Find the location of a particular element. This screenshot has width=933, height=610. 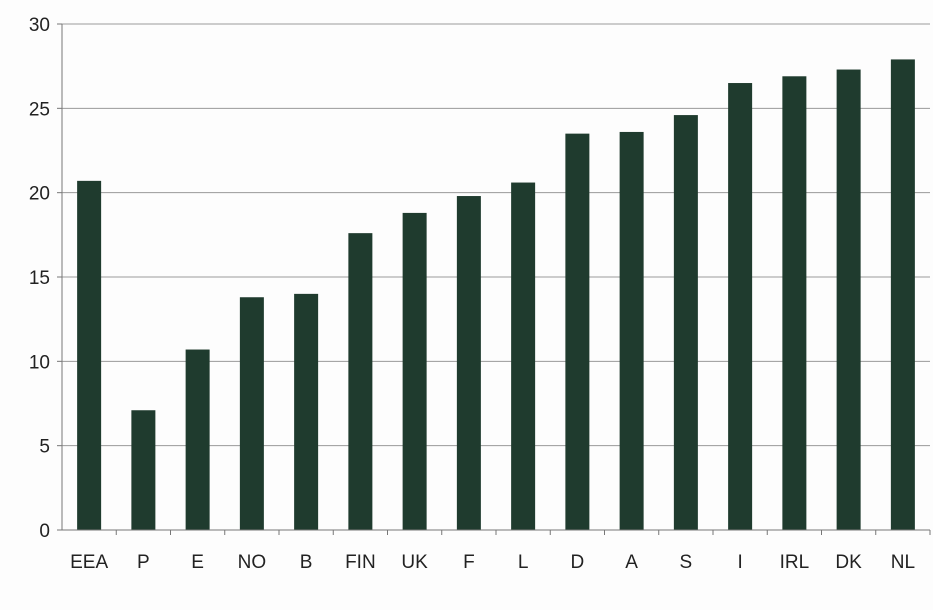

bar-uk is located at coordinates (414, 371).